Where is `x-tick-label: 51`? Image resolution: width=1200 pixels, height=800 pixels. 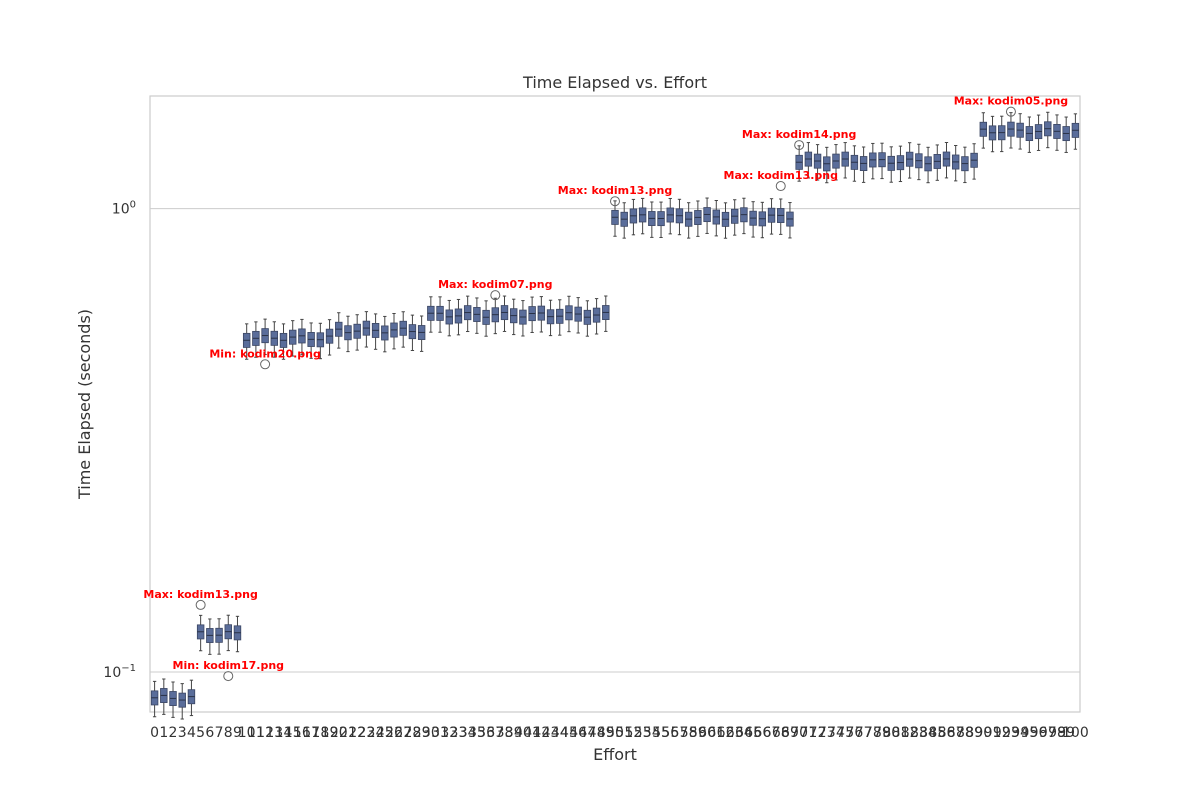
x-tick-label: 51 is located at coordinates (624, 733).